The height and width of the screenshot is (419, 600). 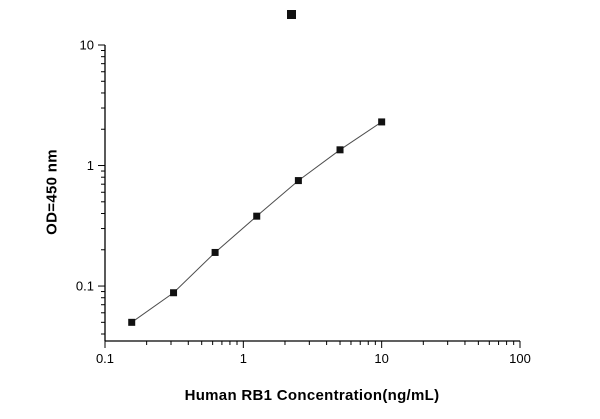 I want to click on x-tick-label: 0.1, so click(x=105, y=358).